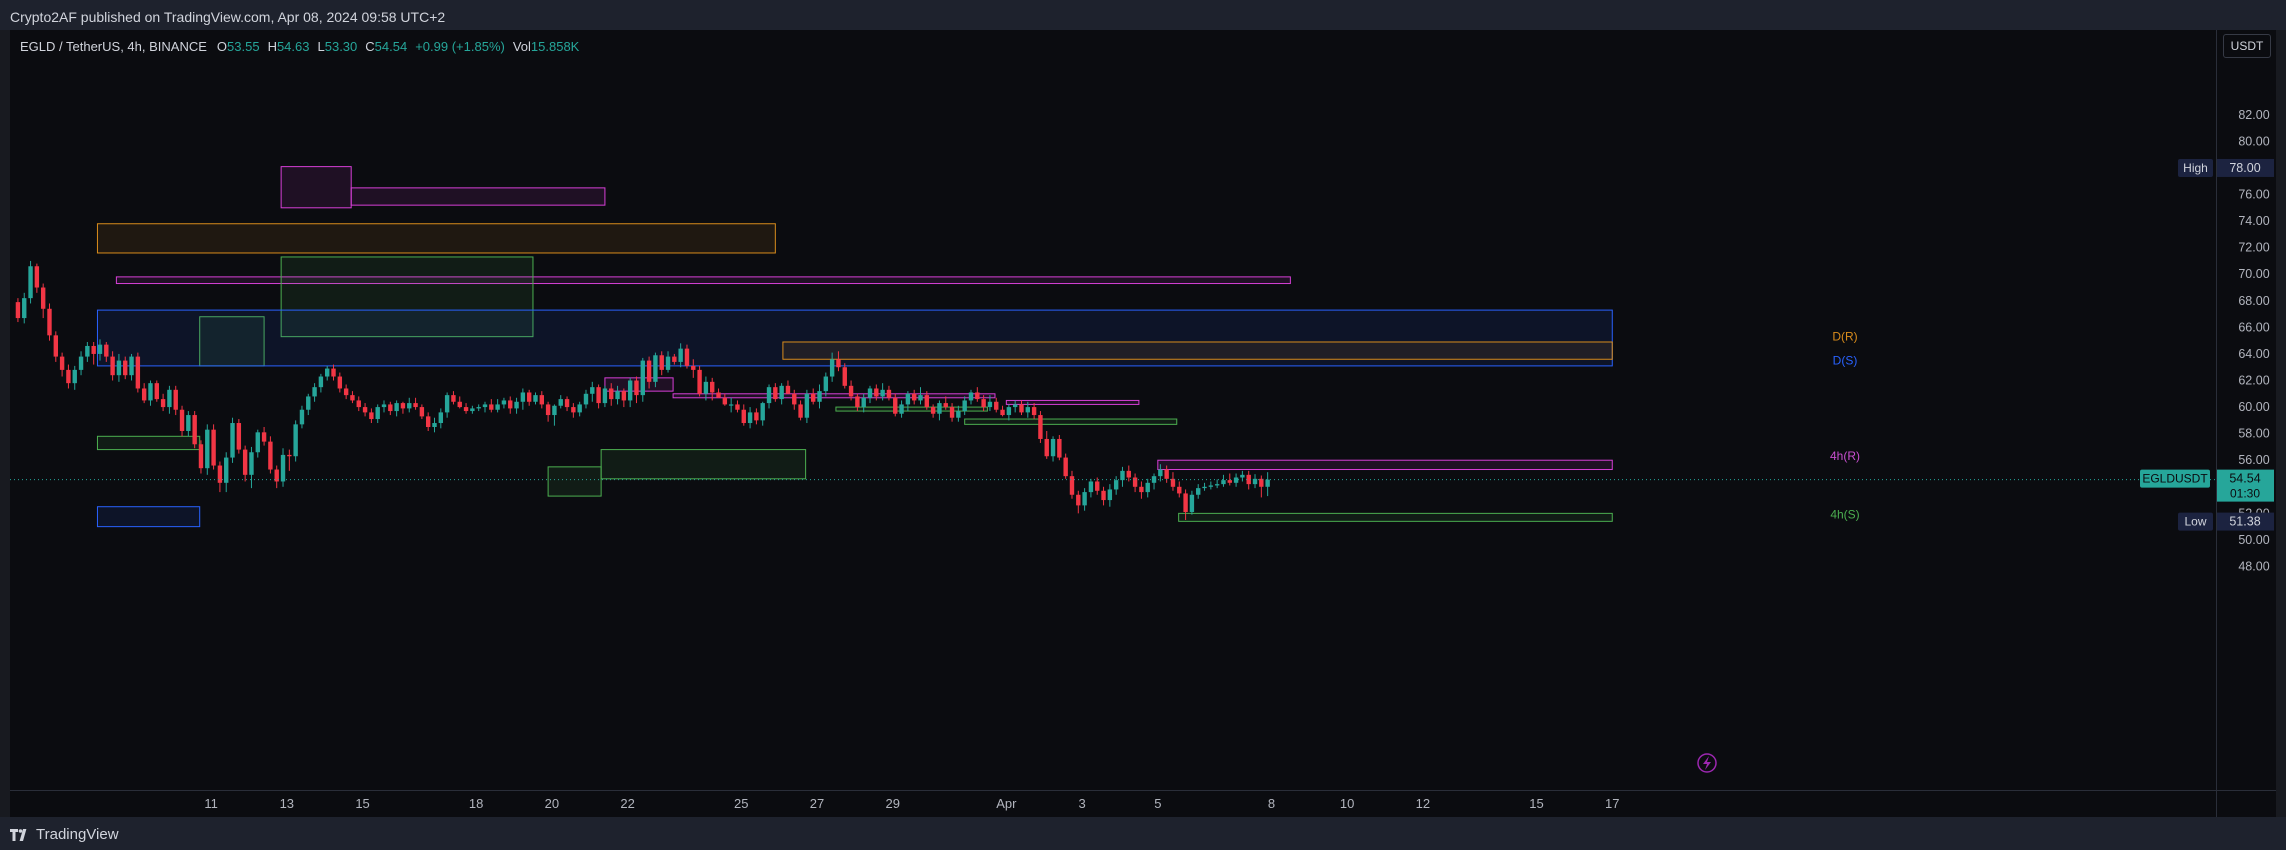 This screenshot has width=2286, height=850. I want to click on x-tick-label: 25, so click(741, 803).